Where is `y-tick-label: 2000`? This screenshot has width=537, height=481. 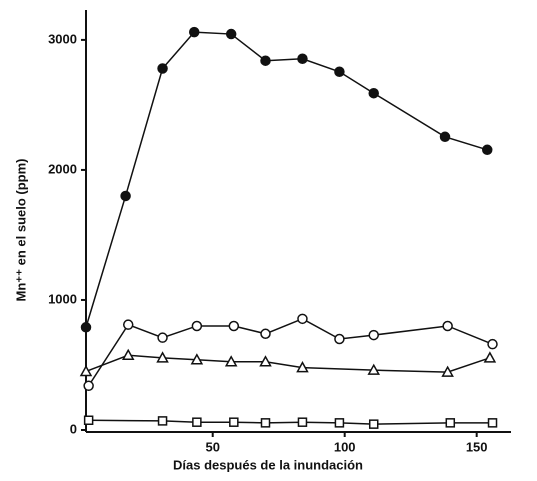 y-tick-label: 2000 is located at coordinates (62, 168).